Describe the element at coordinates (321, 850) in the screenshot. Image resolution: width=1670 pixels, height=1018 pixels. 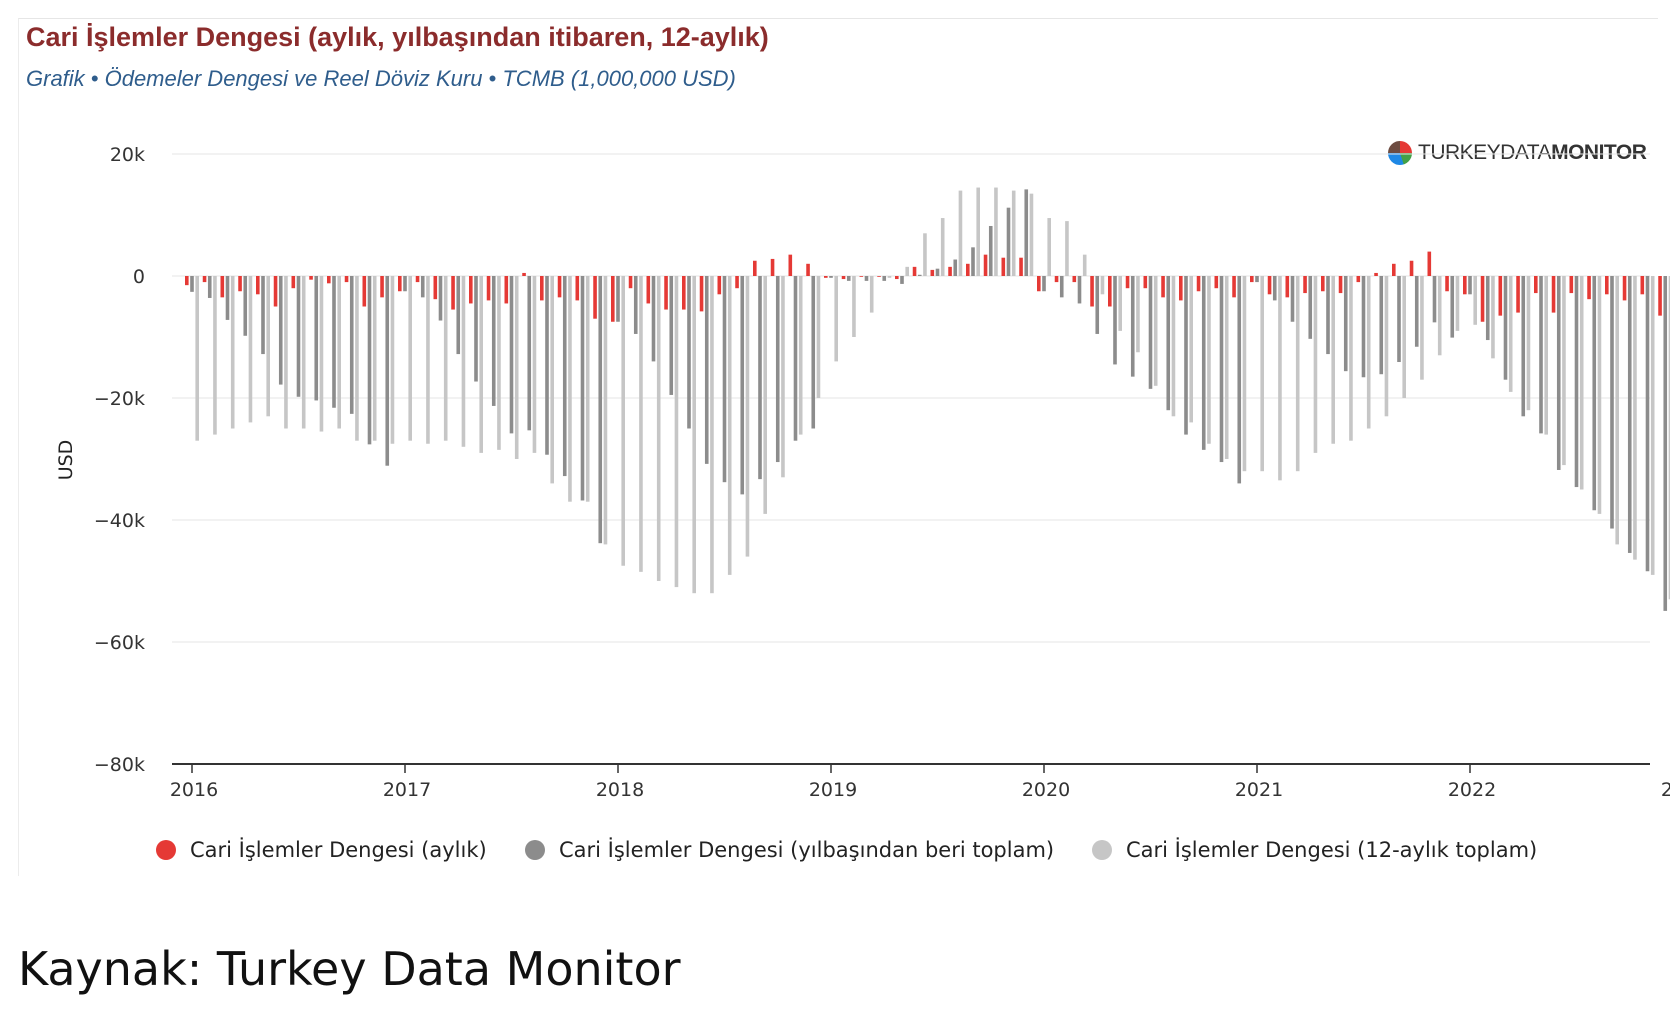
I see `legend-item-monthly: Cari İşlemler Dengesi (aylık)` at that location.